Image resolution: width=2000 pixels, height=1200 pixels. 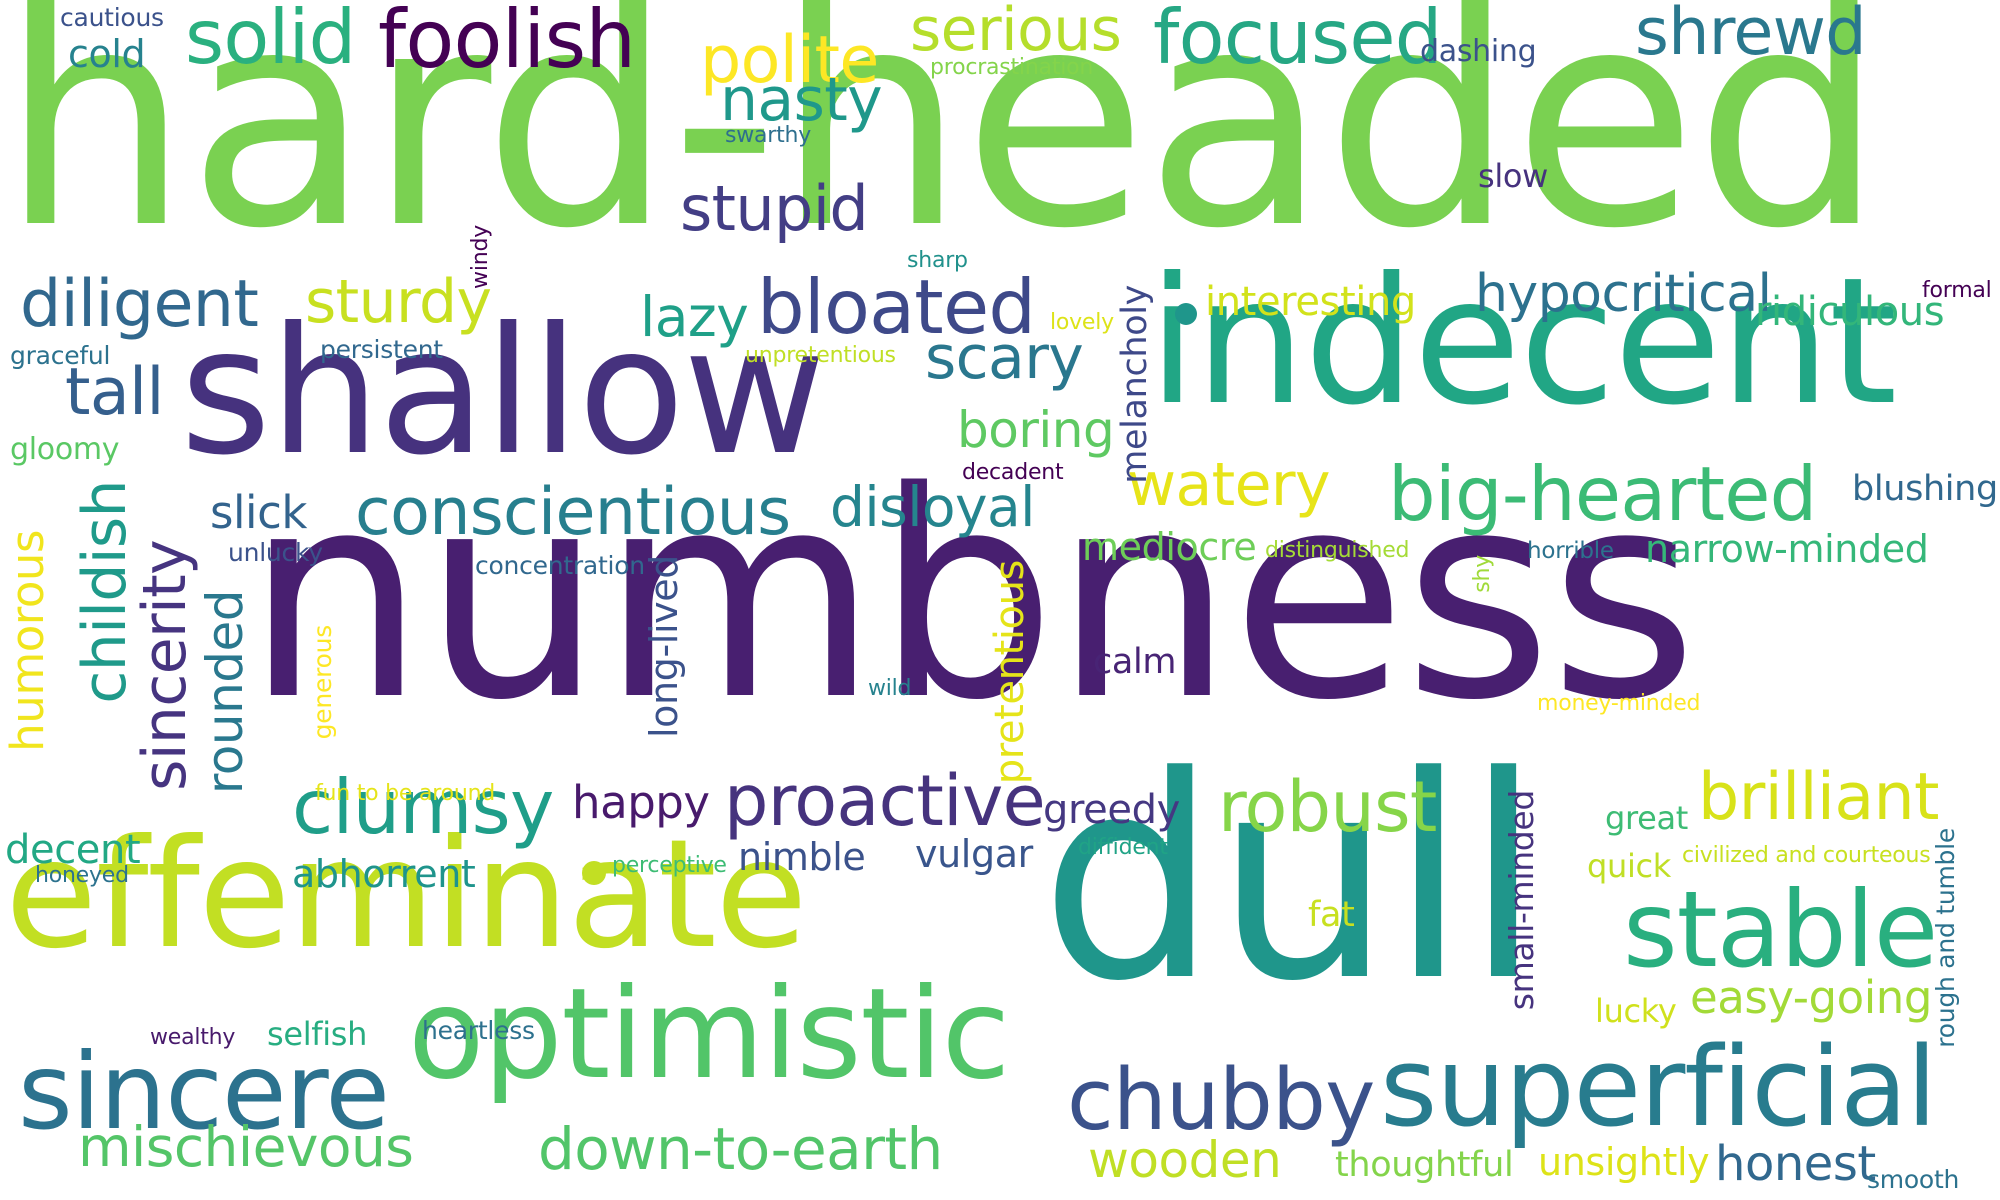 What do you see at coordinates (974, 854) in the screenshot?
I see `word-vulgar: vulgar` at bounding box center [974, 854].